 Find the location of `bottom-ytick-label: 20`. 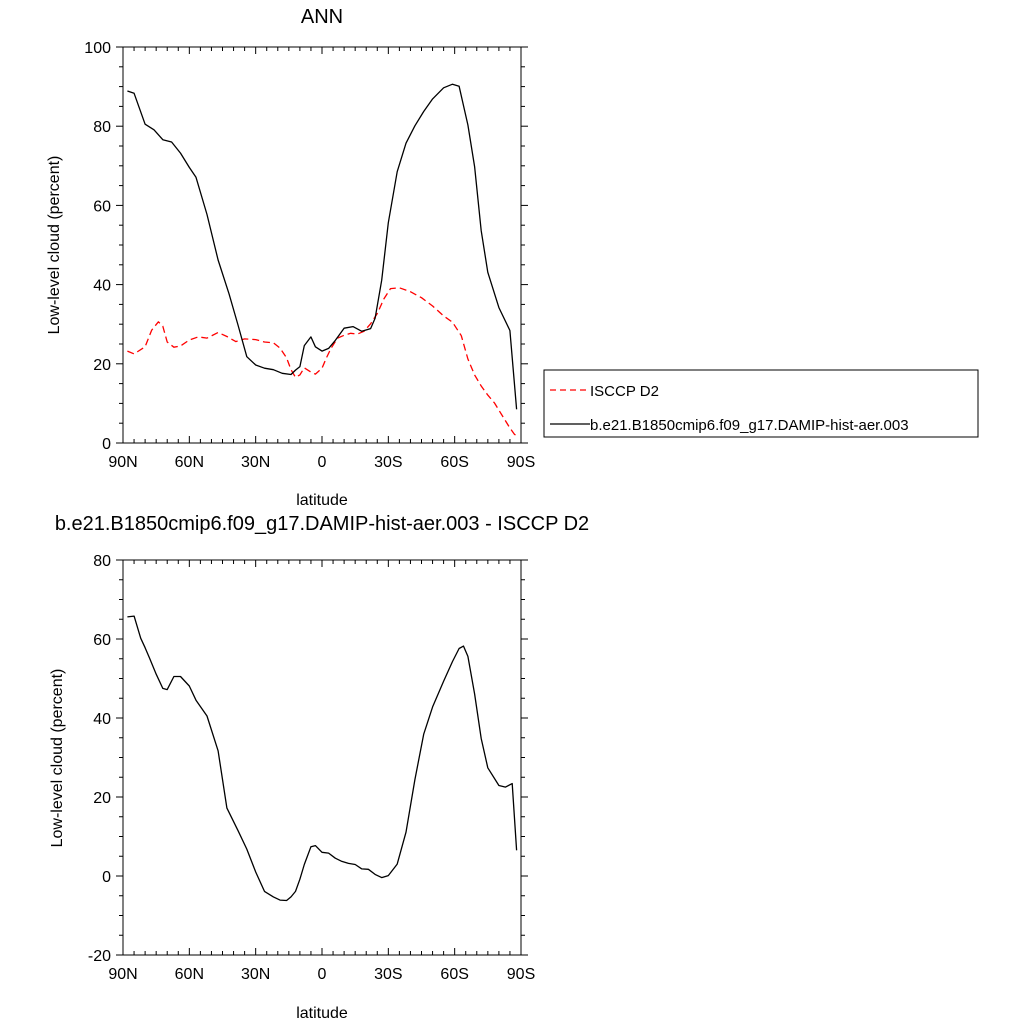

bottom-ytick-label: 20 is located at coordinates (102, 798).